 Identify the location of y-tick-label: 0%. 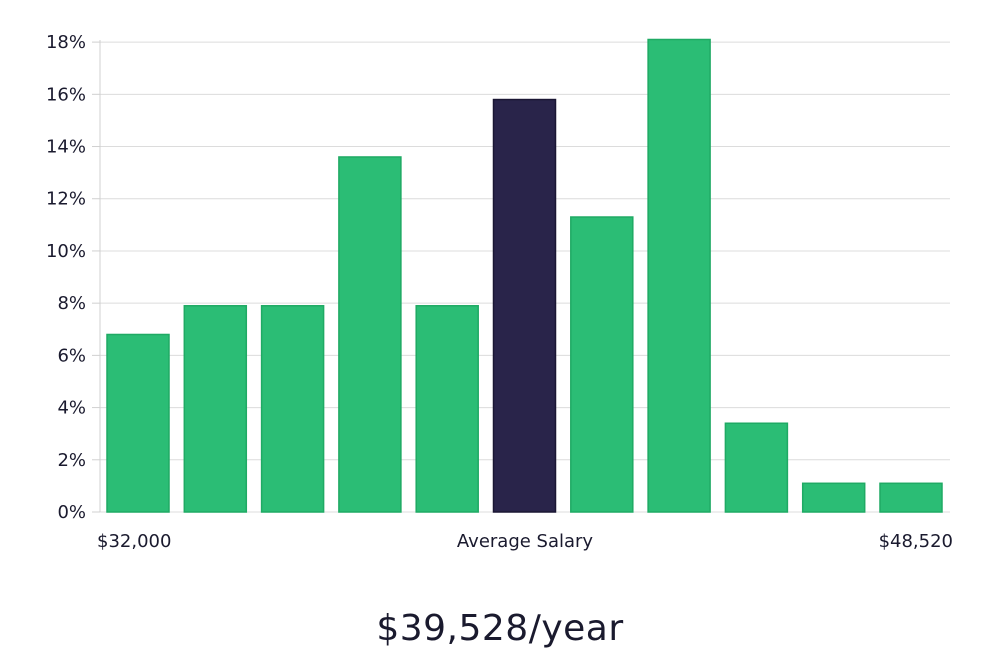
(71, 512).